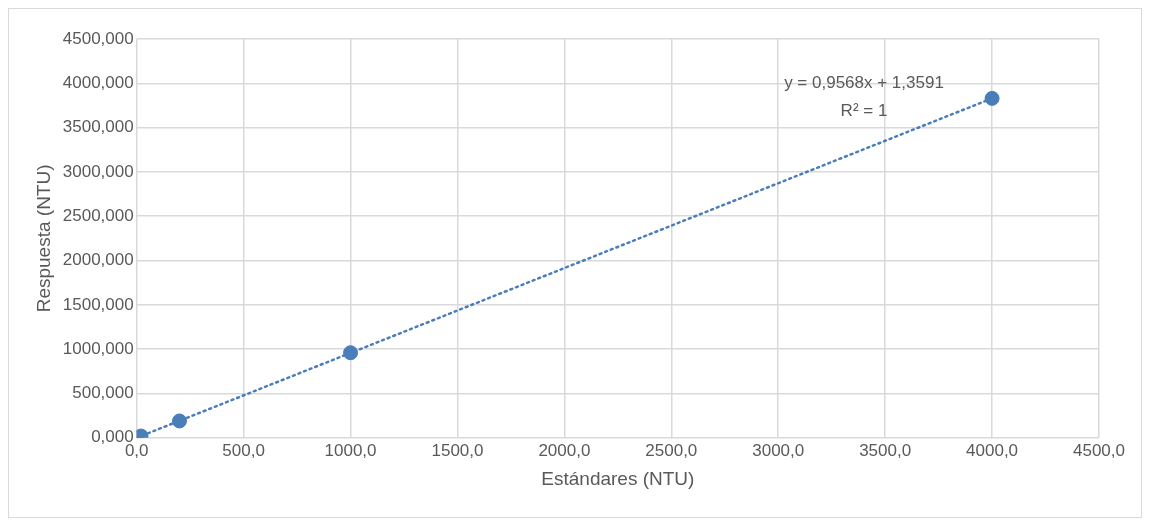 The width and height of the screenshot is (1152, 527). Describe the element at coordinates (885, 450) in the screenshot. I see `x-tick-label: 3500,0` at that location.